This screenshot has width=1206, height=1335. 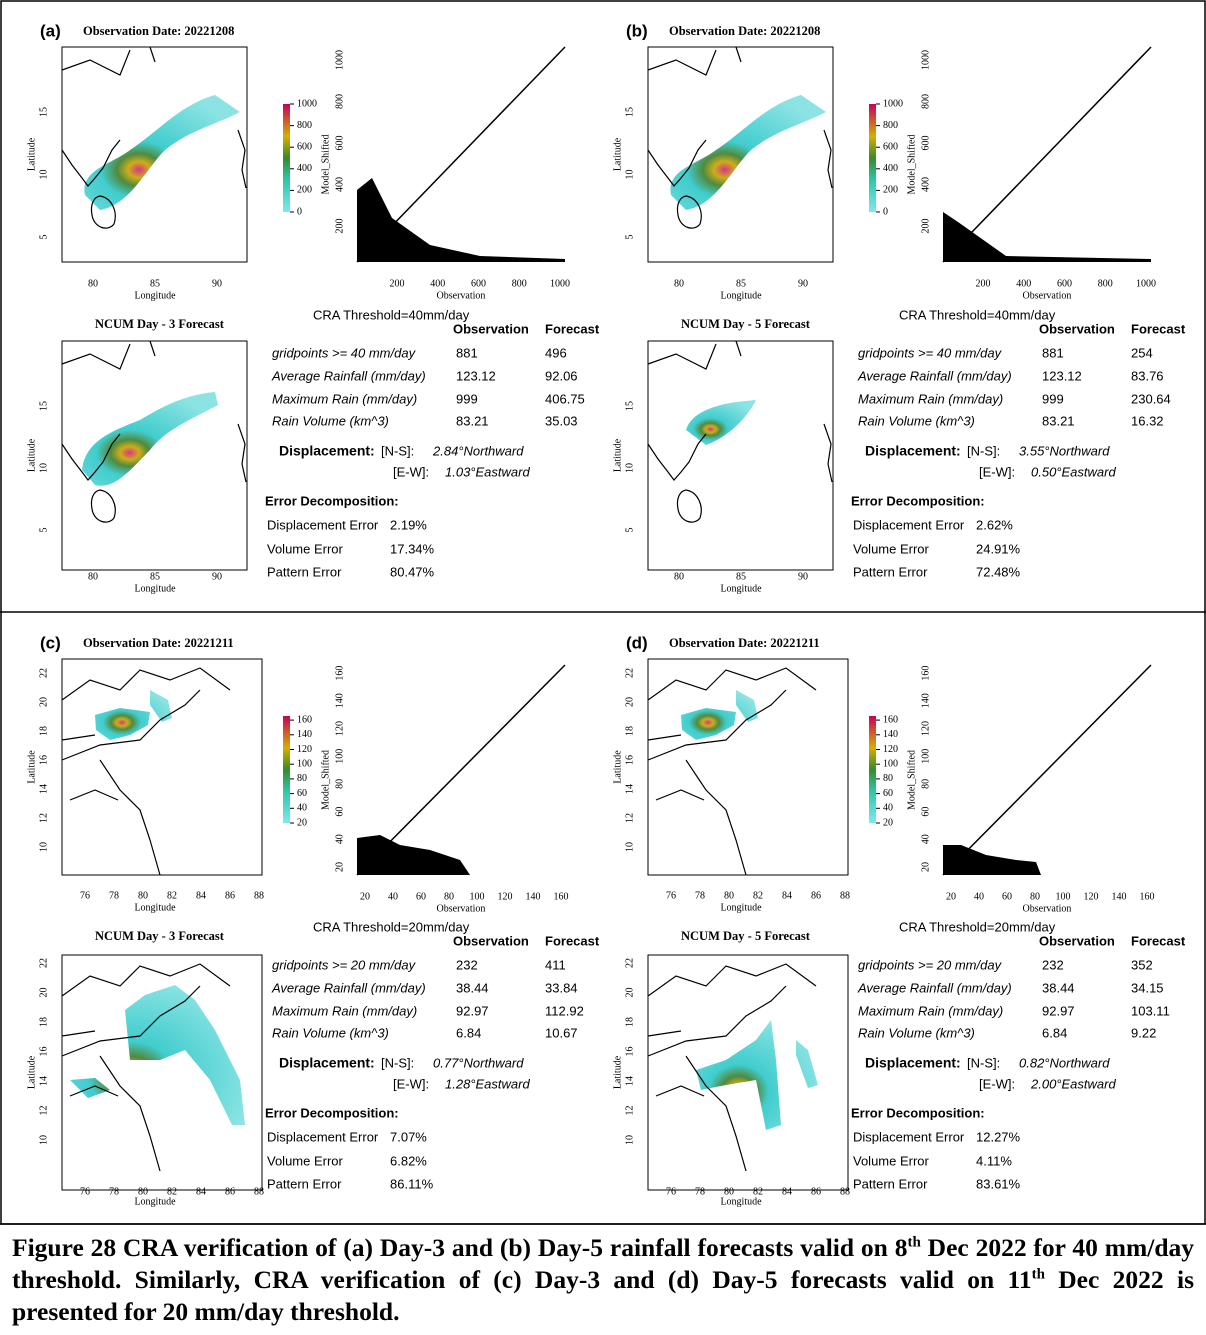 I want to click on forecast-value: 35.03, so click(x=561, y=420).